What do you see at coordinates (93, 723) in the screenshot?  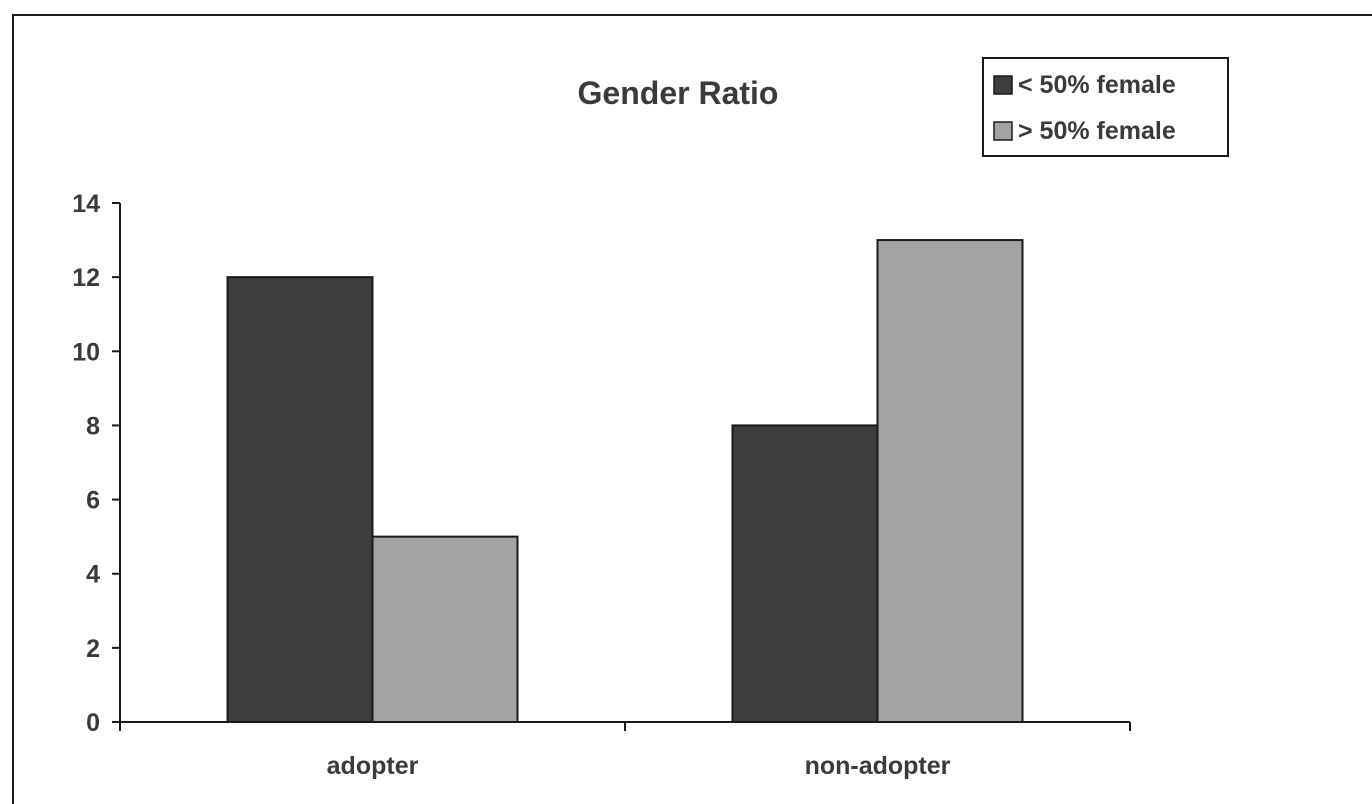 I see `y-tick-label: 0` at bounding box center [93, 723].